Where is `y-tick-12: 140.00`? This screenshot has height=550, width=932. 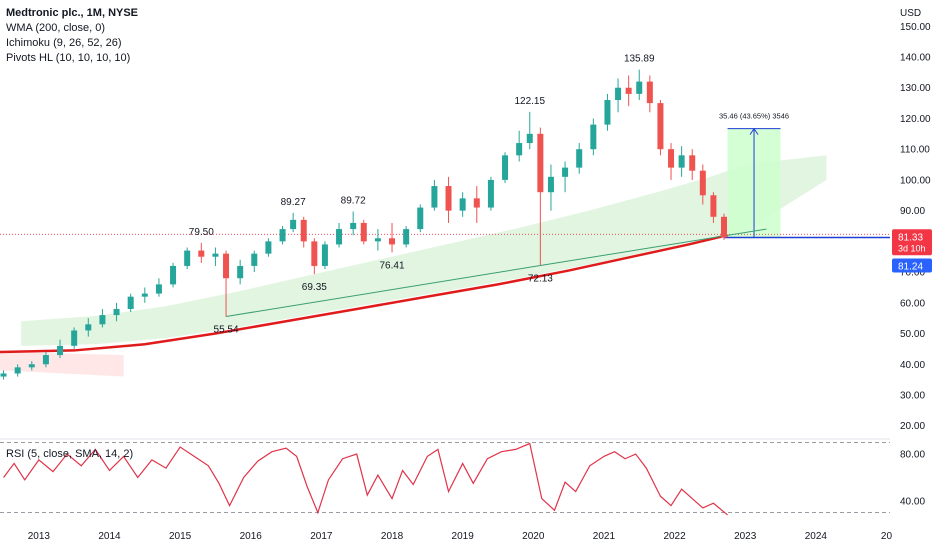
y-tick-12: 140.00 is located at coordinates (915, 58).